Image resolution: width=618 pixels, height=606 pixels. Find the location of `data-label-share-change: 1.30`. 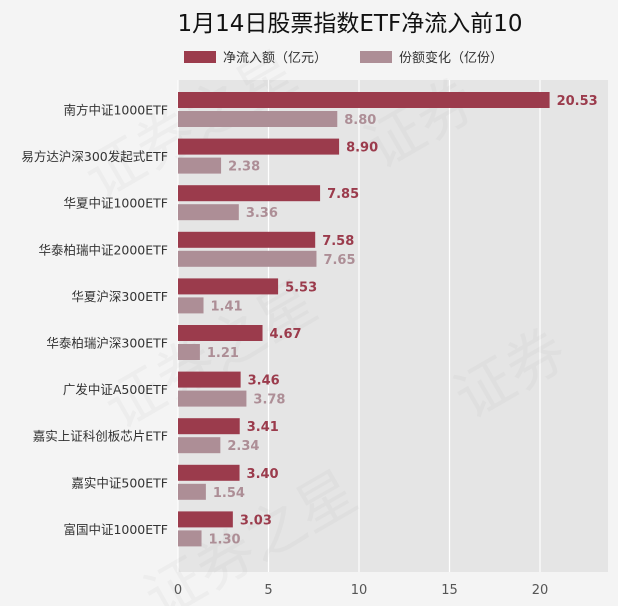

data-label-share-change: 1.30 is located at coordinates (225, 539).